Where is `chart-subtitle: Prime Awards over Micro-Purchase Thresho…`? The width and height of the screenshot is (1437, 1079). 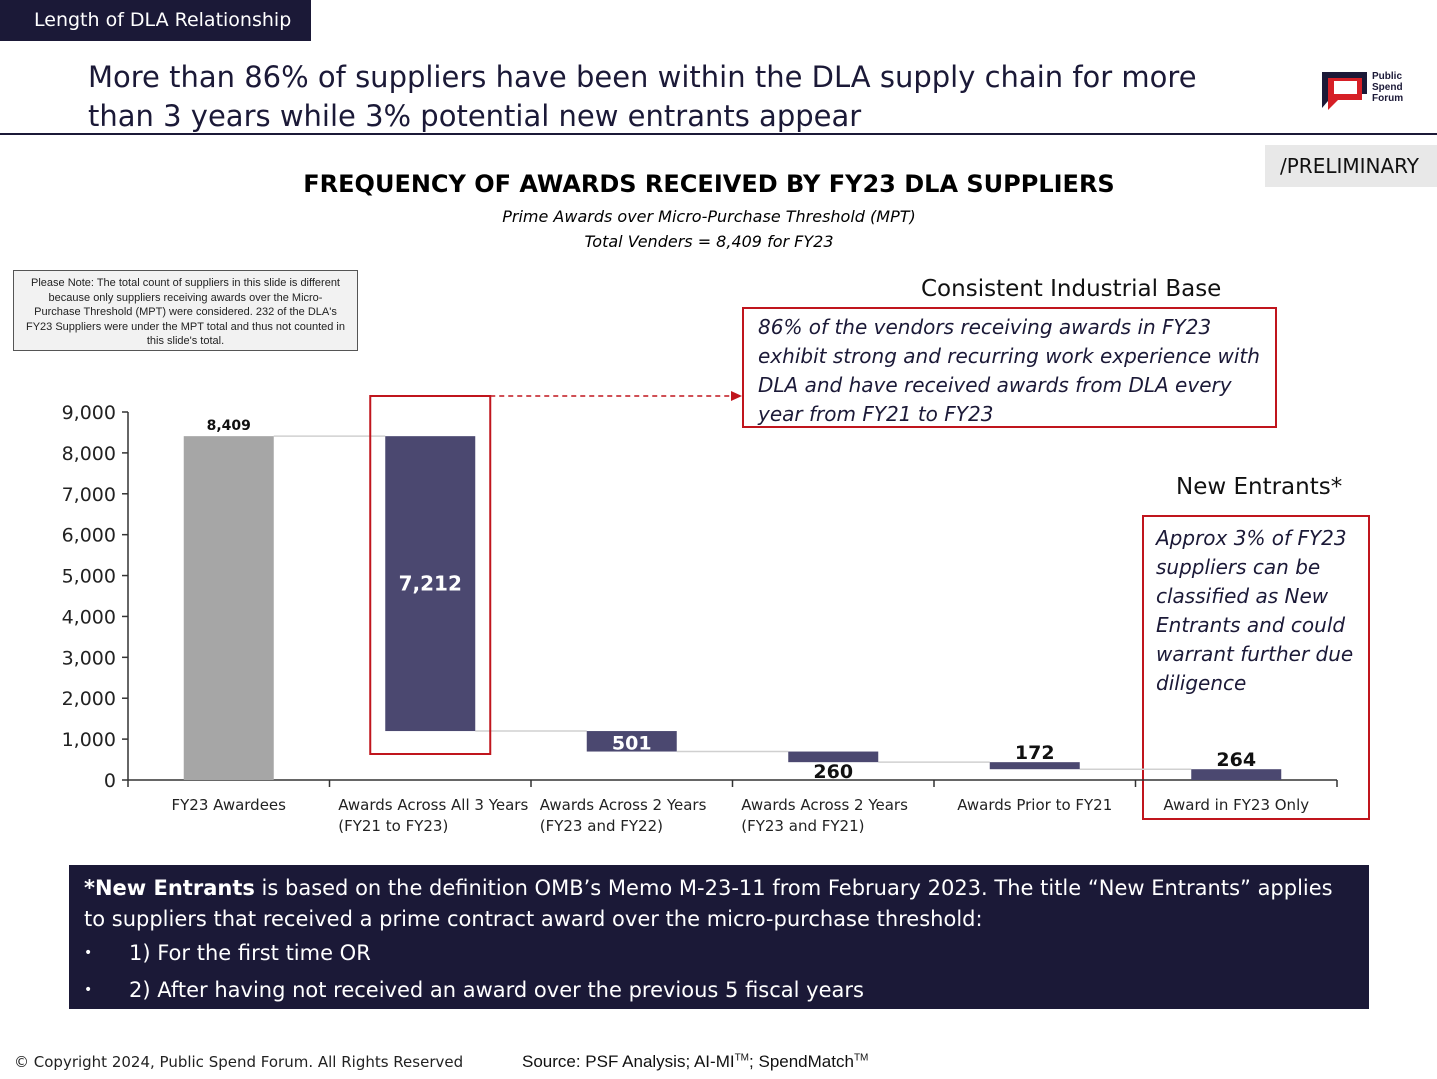 chart-subtitle: Prime Awards over Micro-Purchase Thresho… is located at coordinates (709, 216).